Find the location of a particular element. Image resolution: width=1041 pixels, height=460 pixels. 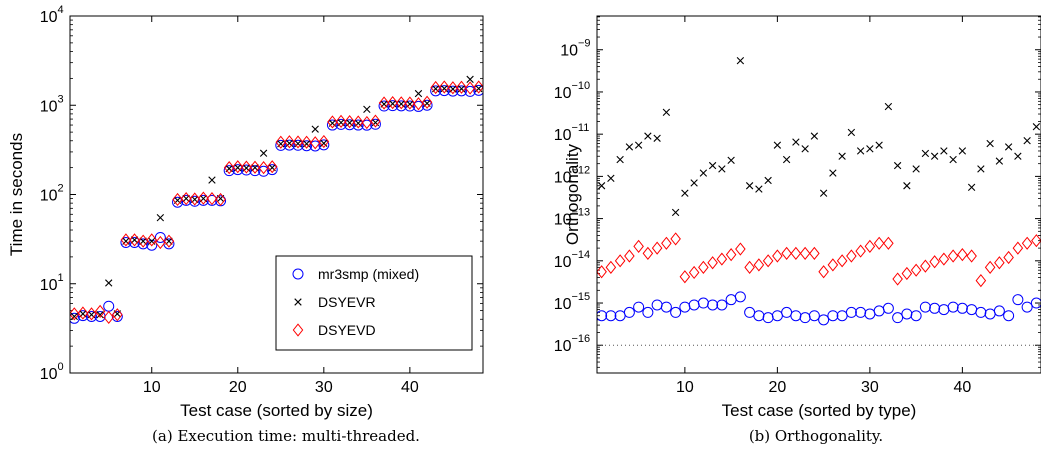

figure-caption: (a) Execution time: multi-threaded. is located at coordinates (286, 436).